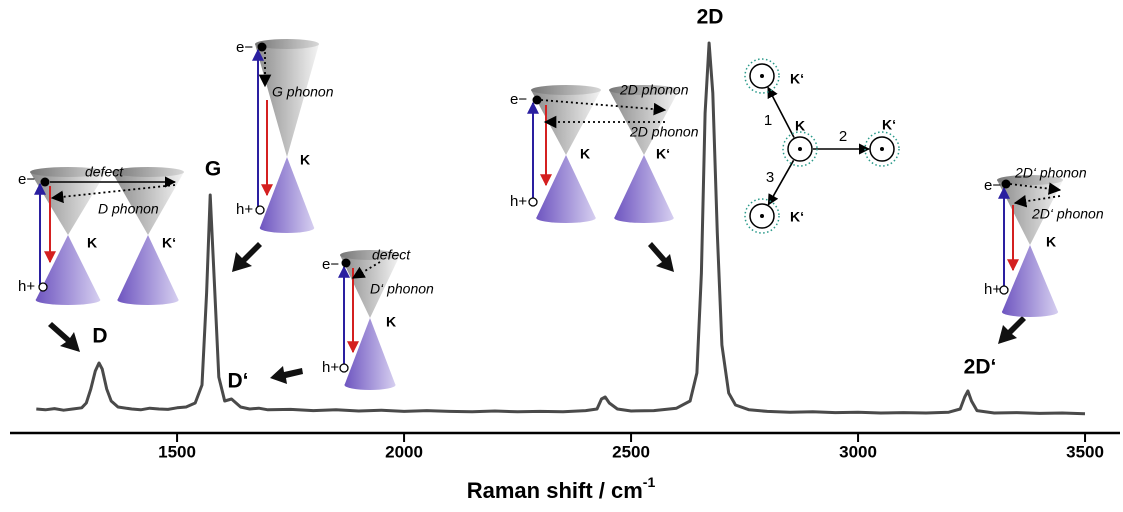 This screenshot has width=1123, height=512. Describe the element at coordinates (555, 490) in the screenshot. I see `x-axis-title-text: Raman shift / cm` at that location.